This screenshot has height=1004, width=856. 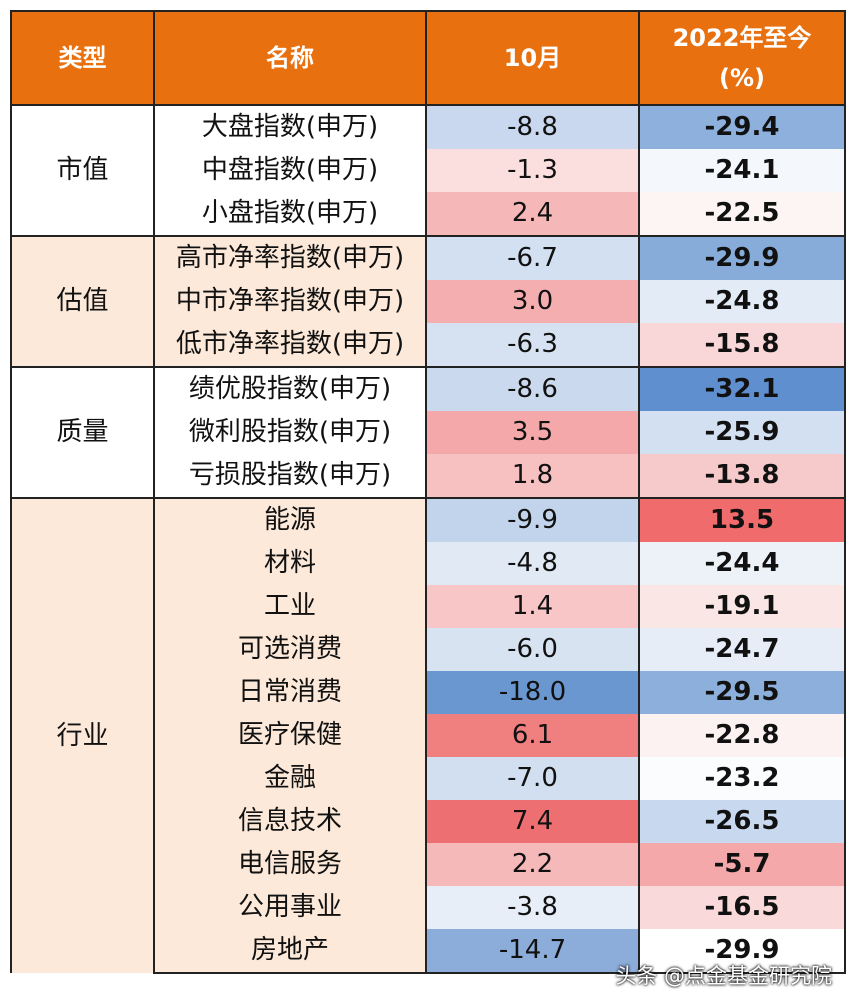 I want to click on index-name-cell: 小盘指数(申万), so click(x=290, y=214).